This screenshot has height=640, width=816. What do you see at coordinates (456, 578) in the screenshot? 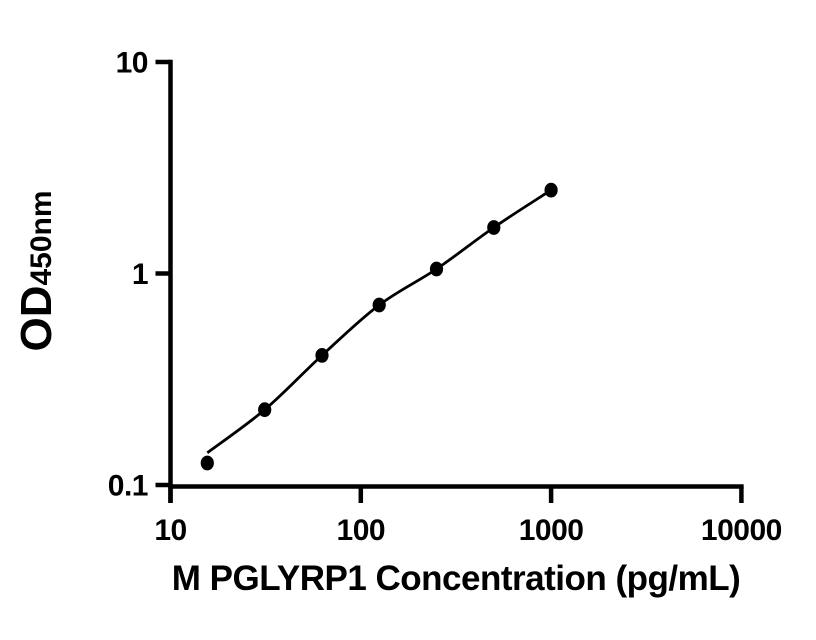
I see `x-axis-title: M PGLYRP1 Concentration (pg/mL)` at bounding box center [456, 578].